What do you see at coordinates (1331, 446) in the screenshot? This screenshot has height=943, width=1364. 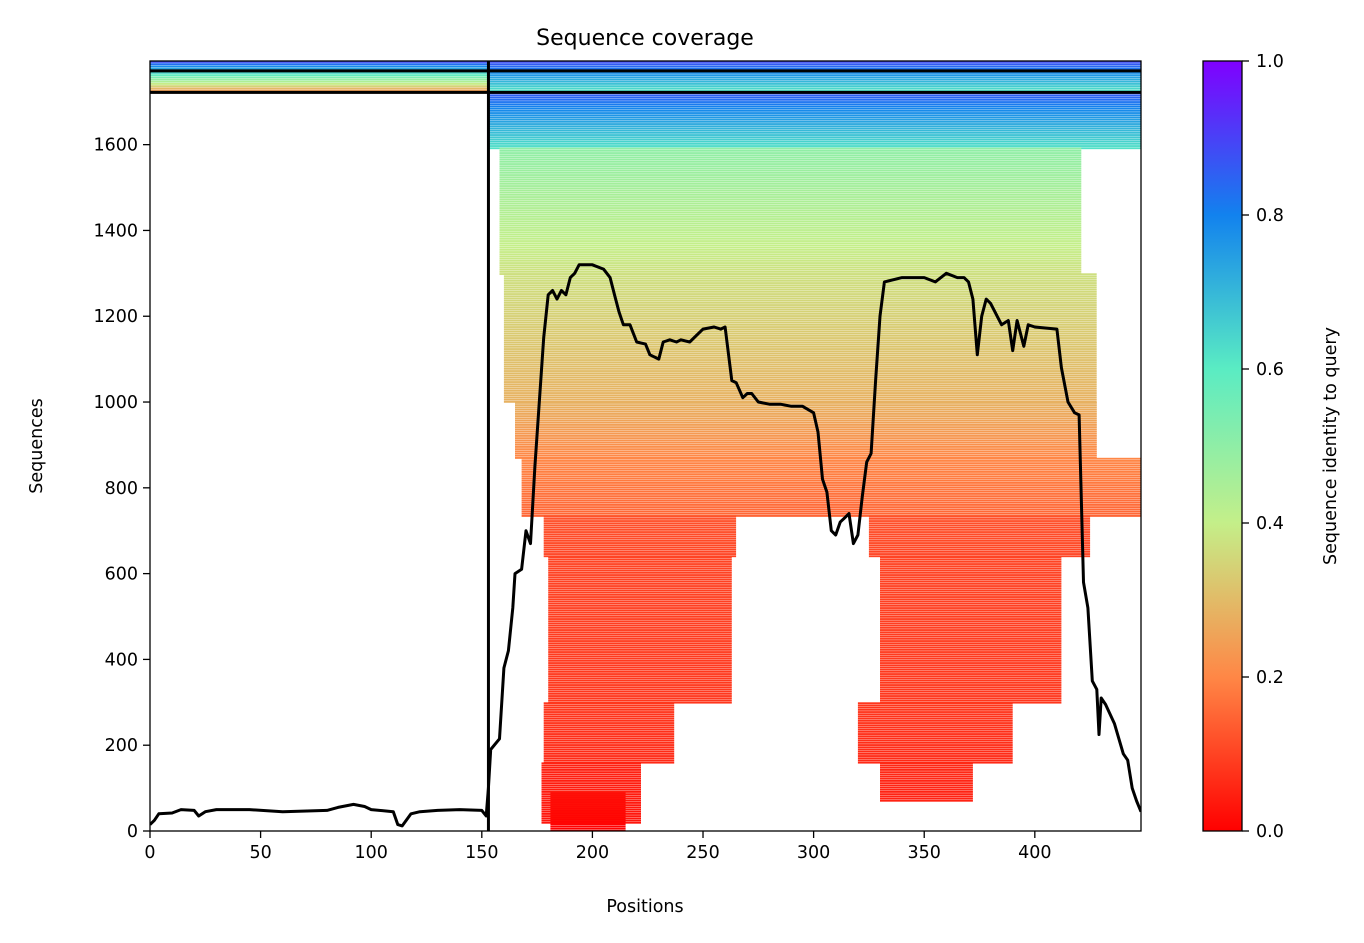 I see `colorbar-label: Sequence identity to query` at bounding box center [1331, 446].